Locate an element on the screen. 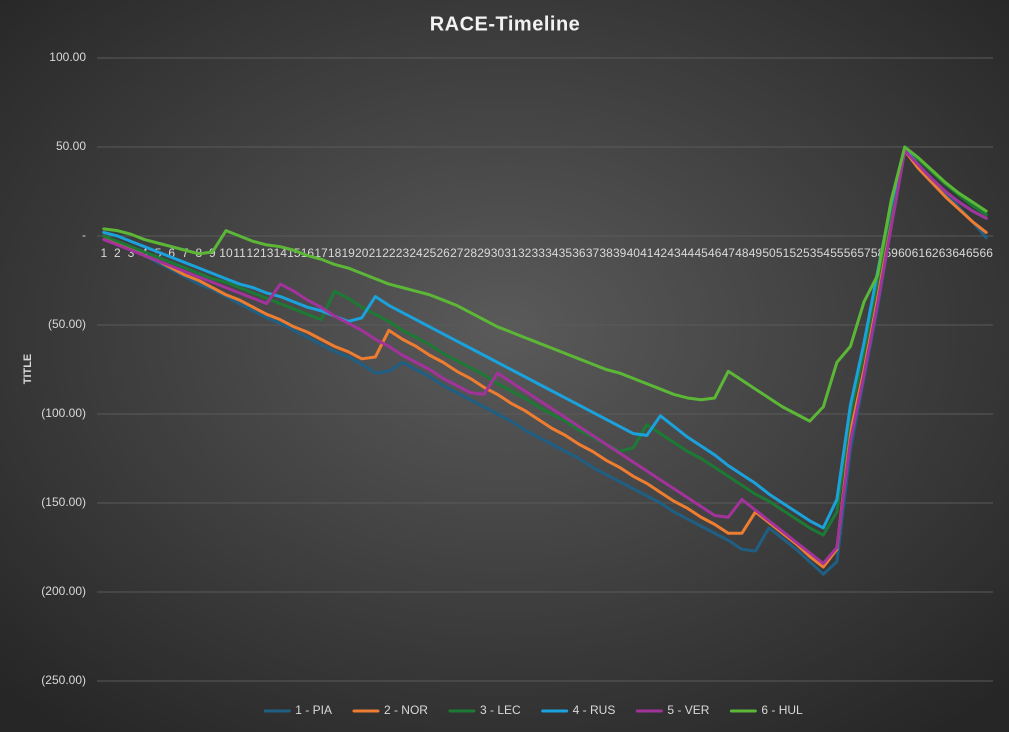 This screenshot has width=1009, height=732. y-tick-label: 100.00 is located at coordinates (67, 57).